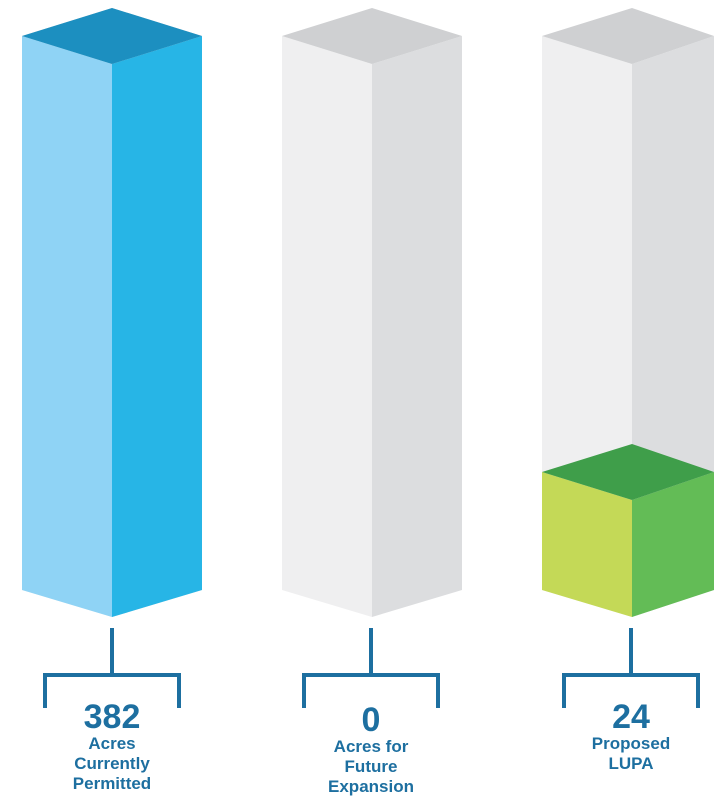 The width and height of the screenshot is (714, 809). Describe the element at coordinates (371, 720) in the screenshot. I see `value-label-2: 0` at that location.